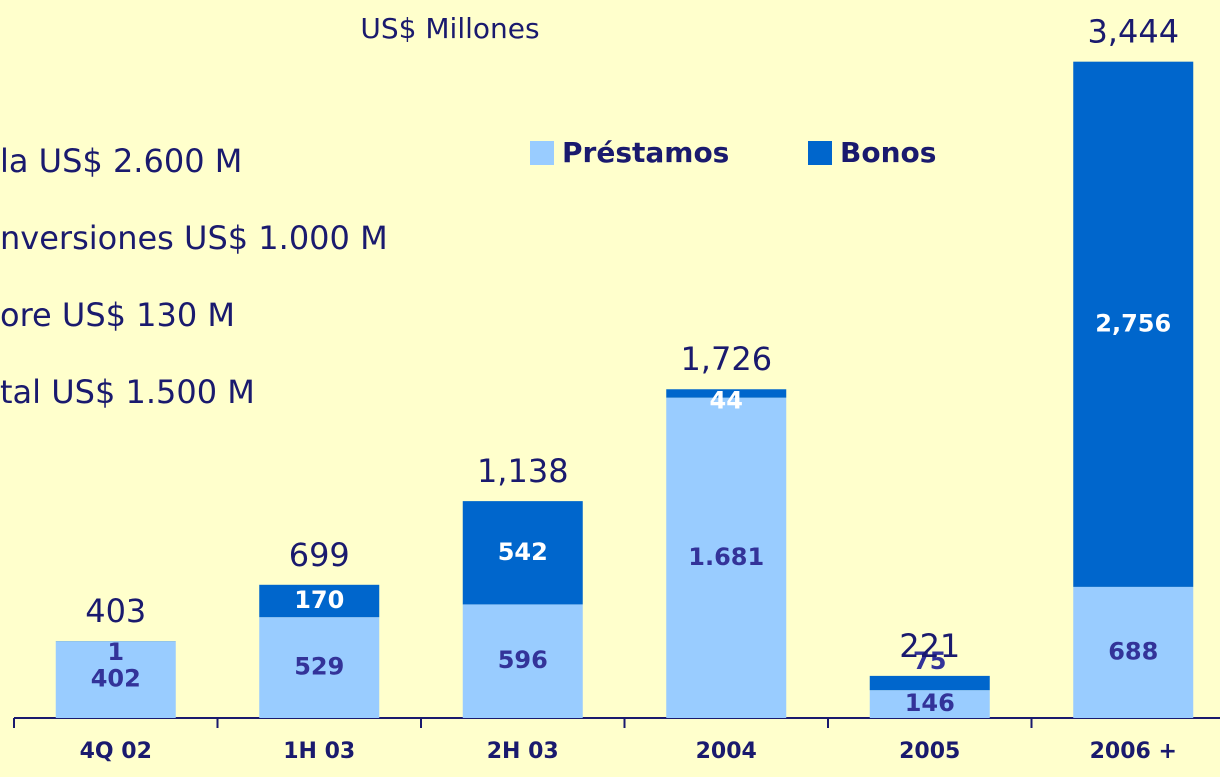 This screenshot has height=777, width=1220. Describe the element at coordinates (929, 661) in the screenshot. I see `value-label: 75` at that location.